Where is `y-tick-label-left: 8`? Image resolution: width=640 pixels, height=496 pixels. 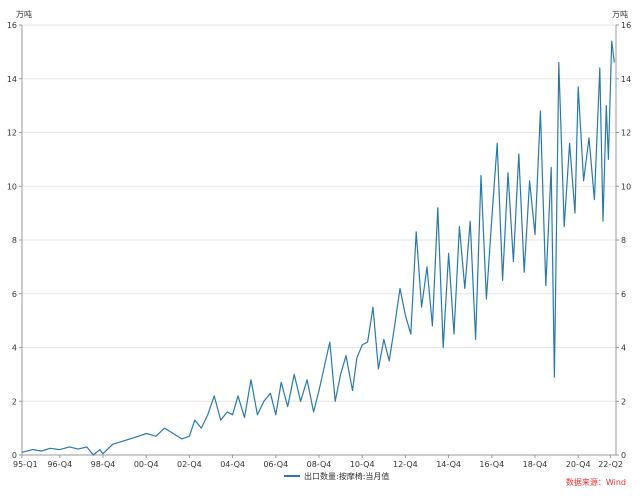
y-tick-label-left: 8 is located at coordinates (14, 240).